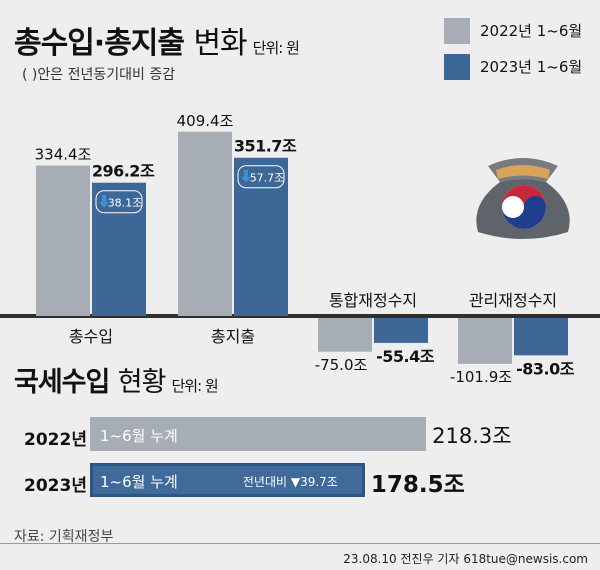  Describe the element at coordinates (55, 440) in the screenshot. I see `year-label-0: 2022년` at that location.